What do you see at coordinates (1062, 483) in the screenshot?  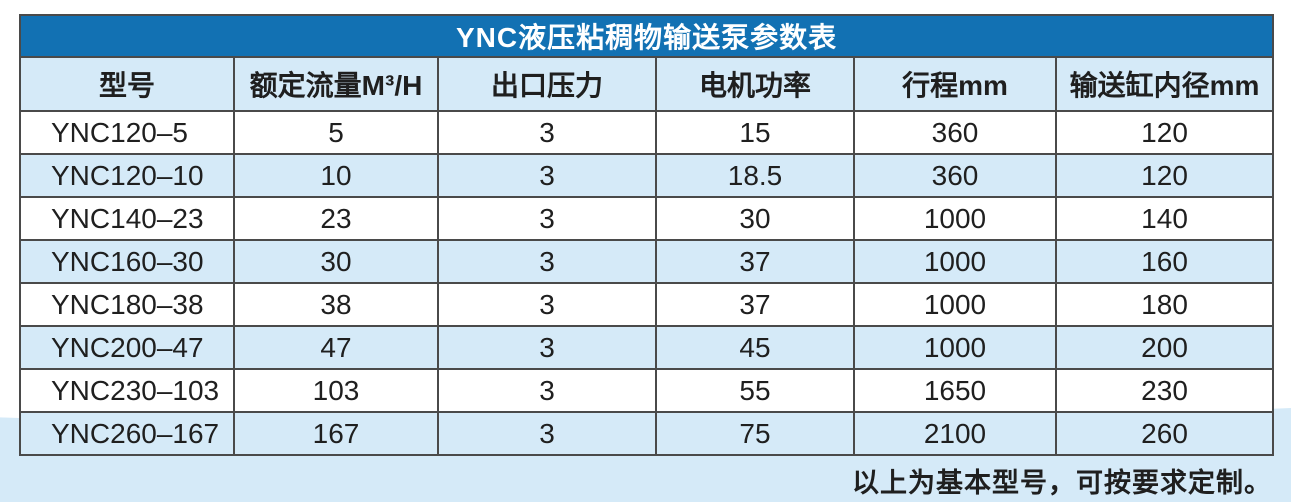 I see `footnote: 以上为基本型号，可按要求定制。` at bounding box center [1062, 483].